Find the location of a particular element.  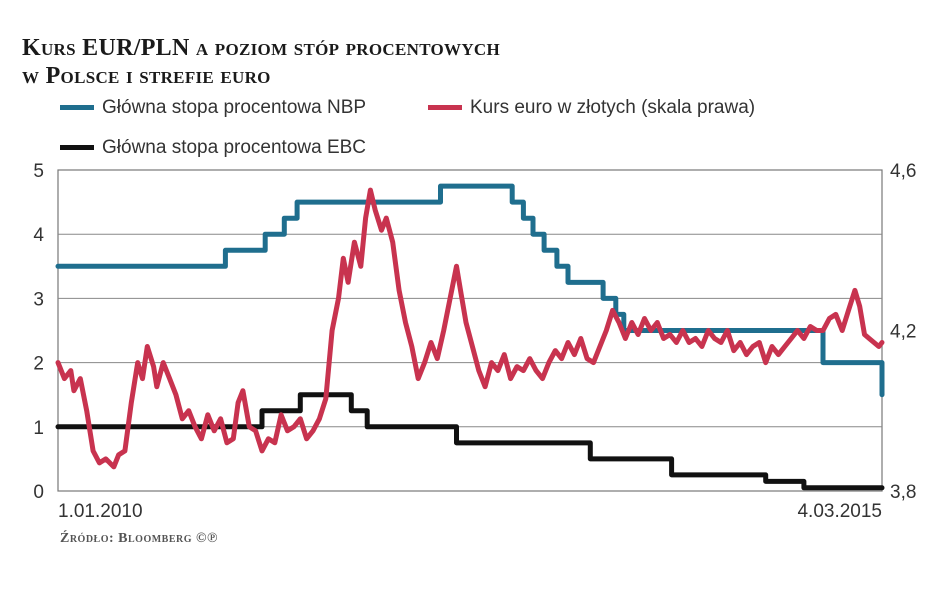

left-tick-label-4: 4 is located at coordinates (38, 235).